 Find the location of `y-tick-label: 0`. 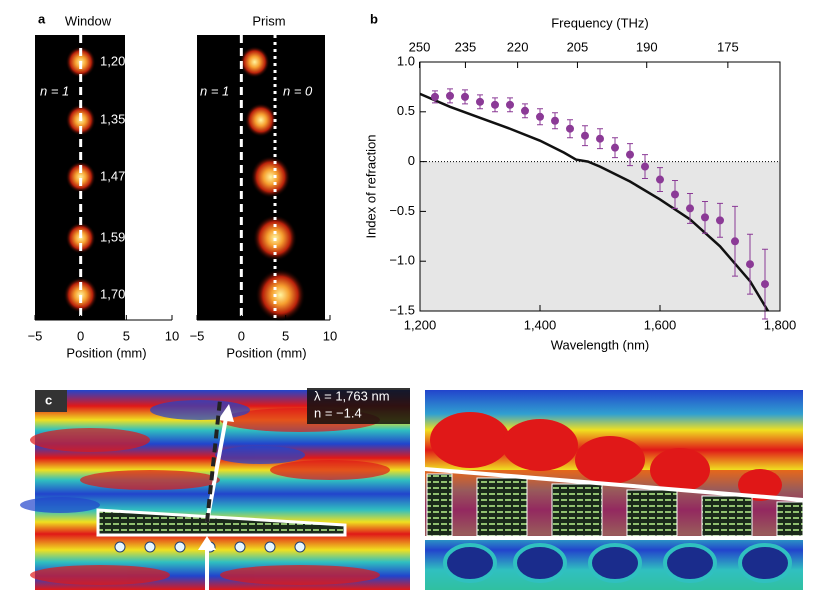

y-tick-label: 0 is located at coordinates (411, 160).